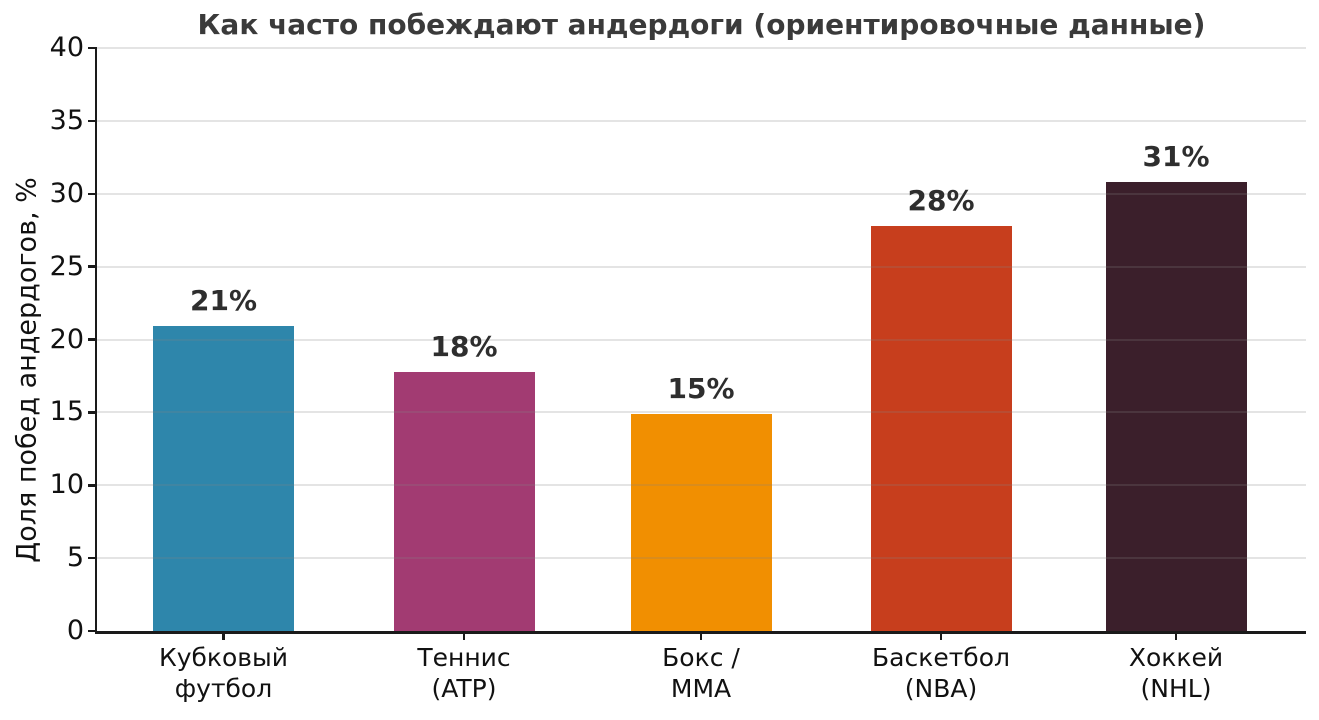  Describe the element at coordinates (75, 558) in the screenshot. I see `y-tick-label: 5` at that location.